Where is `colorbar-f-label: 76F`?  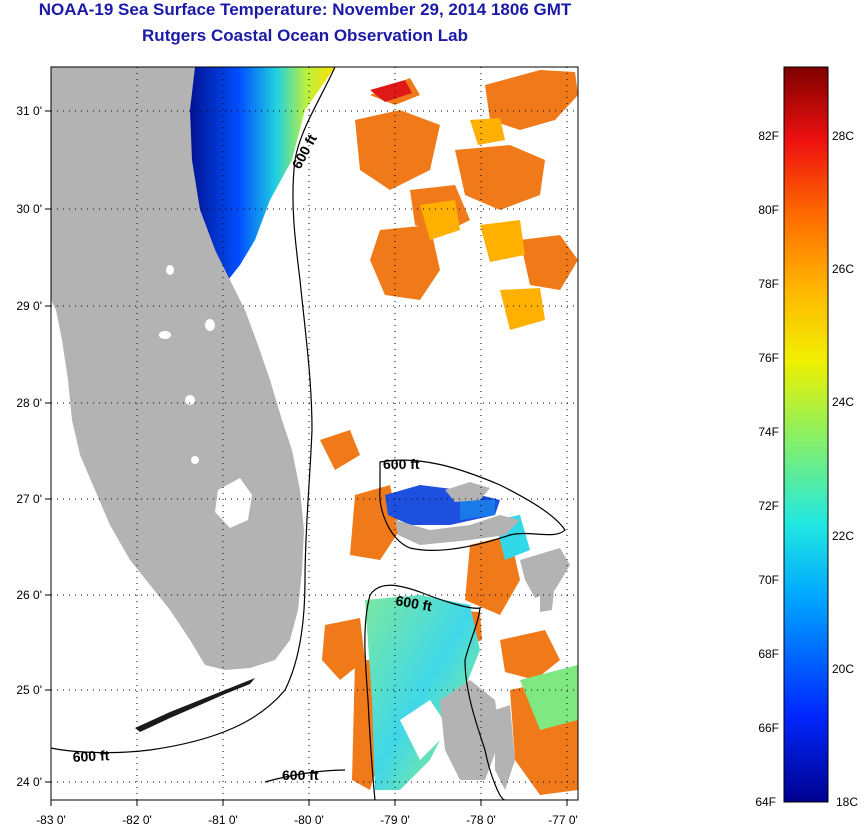 colorbar-f-label: 76F is located at coordinates (768, 358).